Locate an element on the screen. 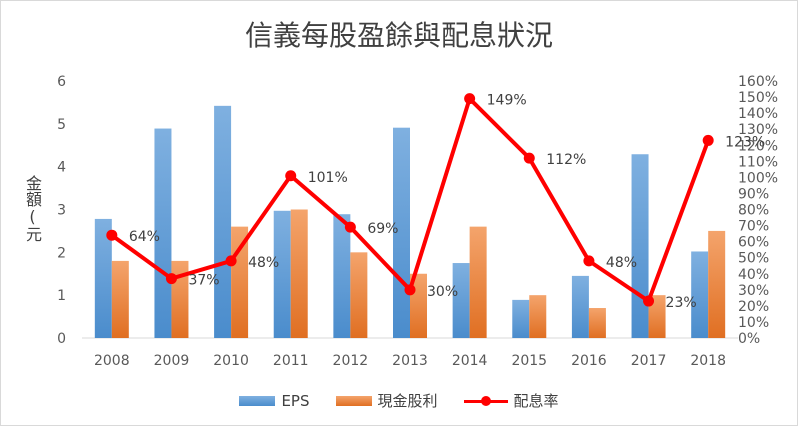 This screenshot has width=798, height=426. data-label-payout: 149% is located at coordinates (507, 101).